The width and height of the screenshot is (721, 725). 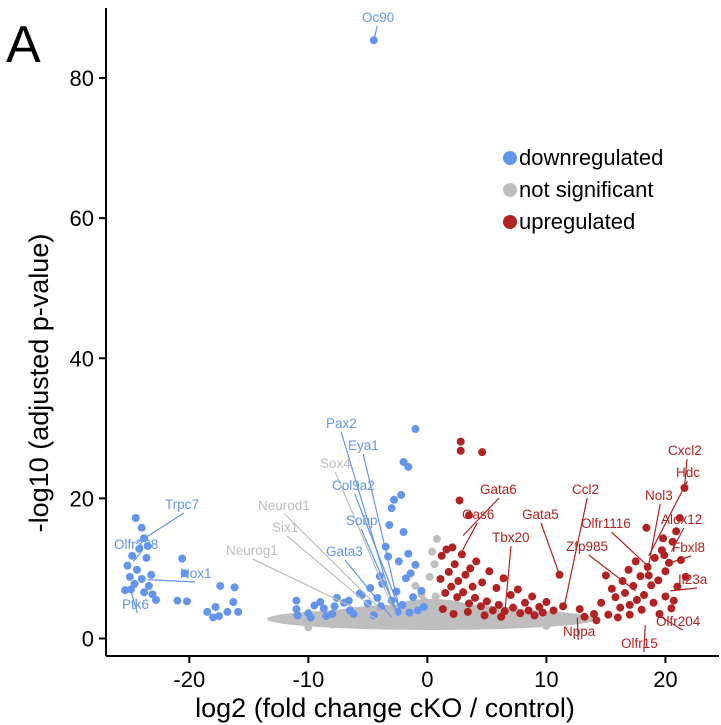 What do you see at coordinates (88, 358) in the screenshot?
I see `y-axis-ticks: 0 20 40 60 80` at bounding box center [88, 358].